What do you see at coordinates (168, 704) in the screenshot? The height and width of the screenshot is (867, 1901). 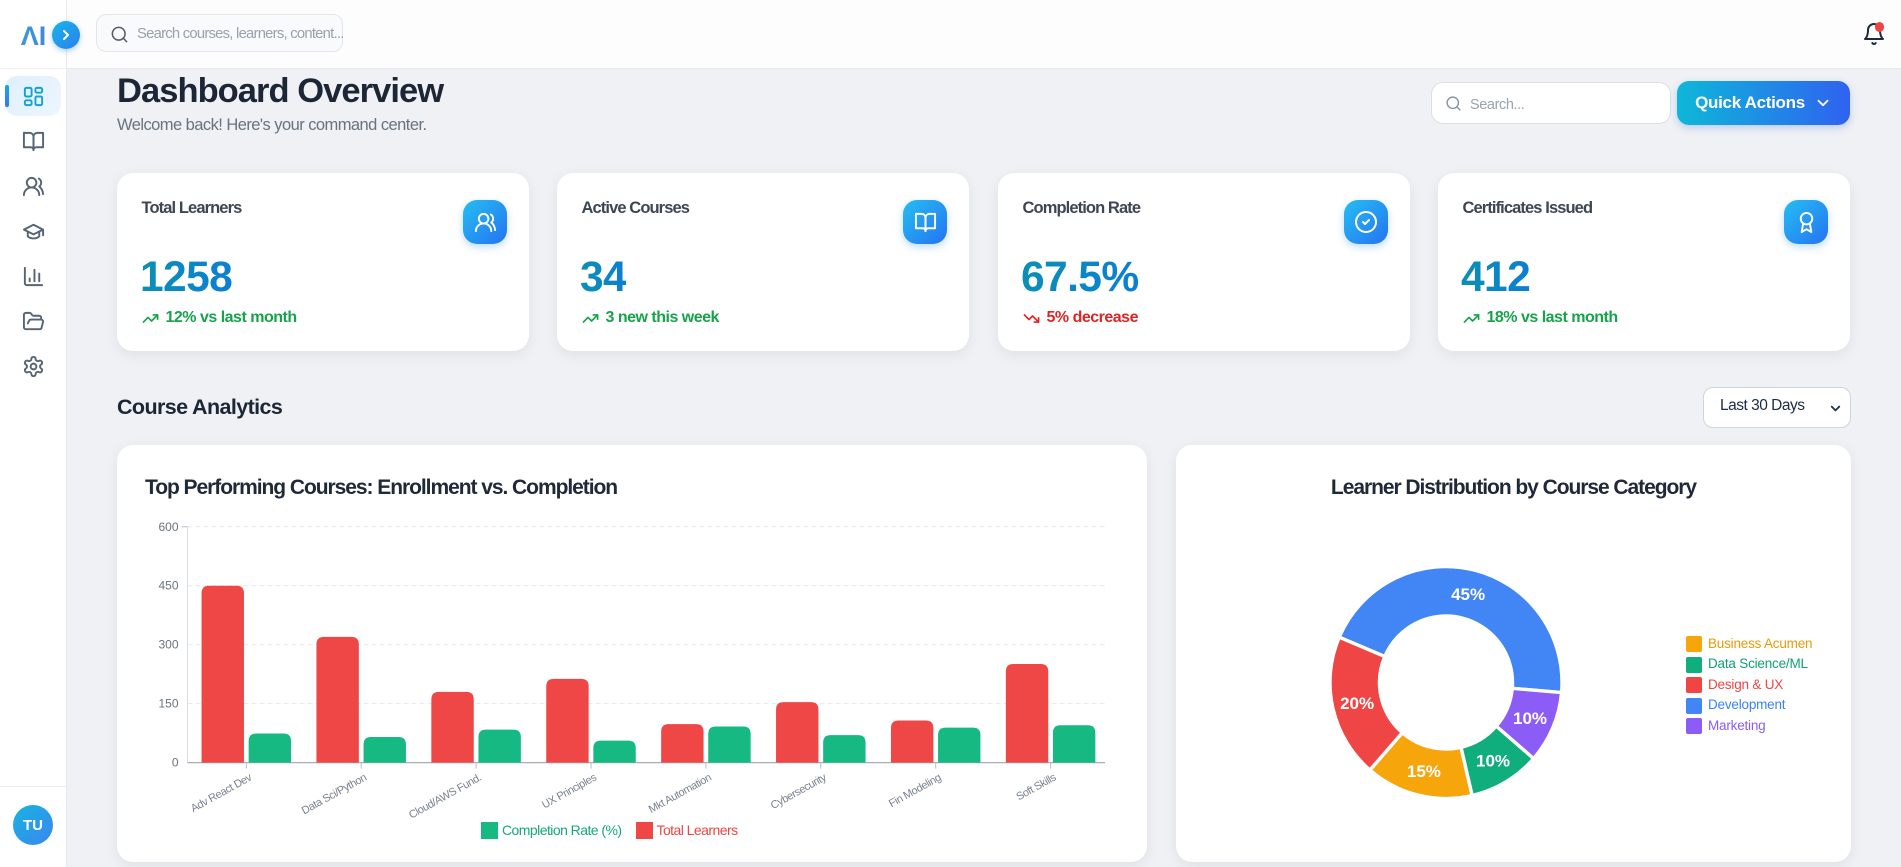 I see `svg-text: 150` at bounding box center [168, 704].